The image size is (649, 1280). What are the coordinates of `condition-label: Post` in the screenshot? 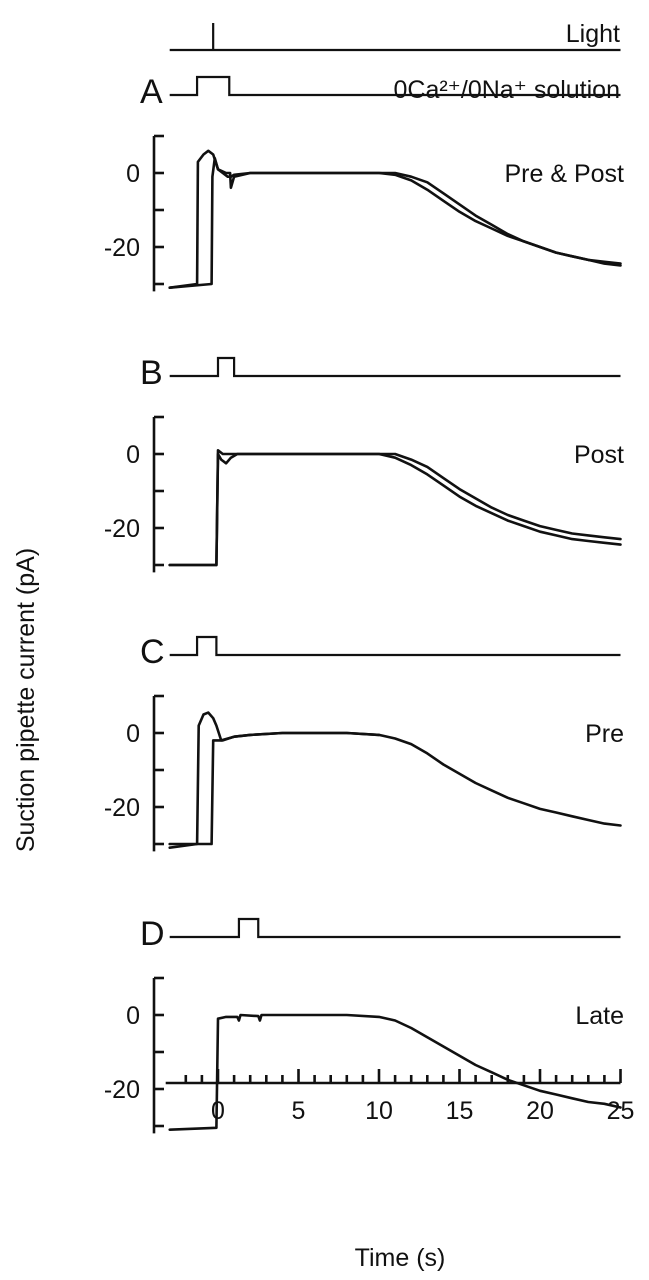 It's located at (599, 455).